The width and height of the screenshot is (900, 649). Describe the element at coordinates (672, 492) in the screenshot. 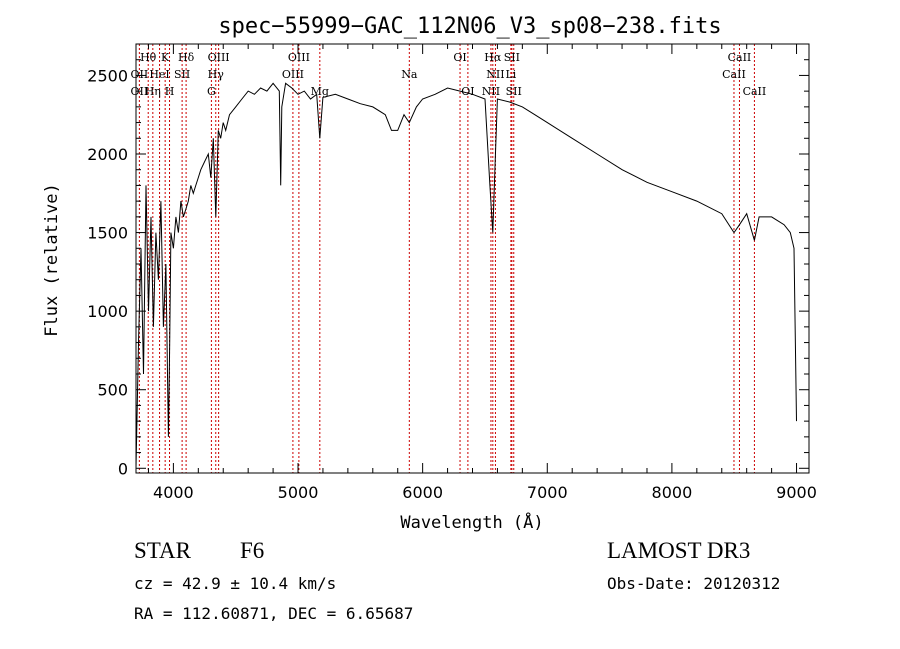

I see `x-tick-label: 8000` at that location.